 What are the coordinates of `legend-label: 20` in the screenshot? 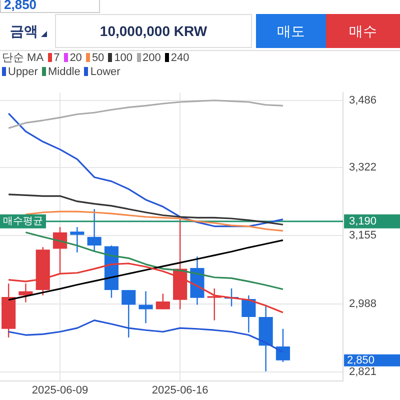 It's located at (75, 58).